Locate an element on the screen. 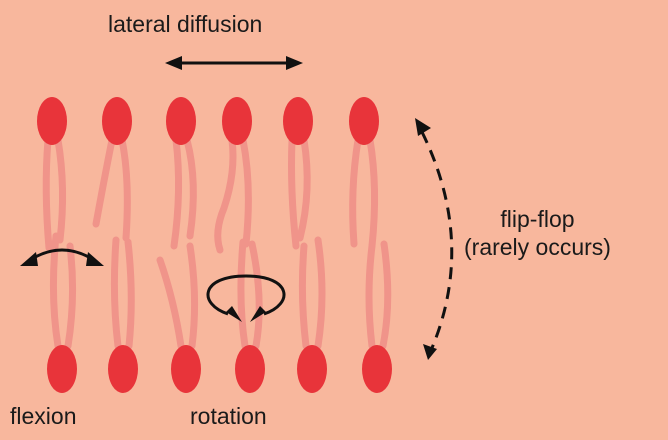 This screenshot has height=440, width=668. flexion-arrow is located at coordinates (62, 257).